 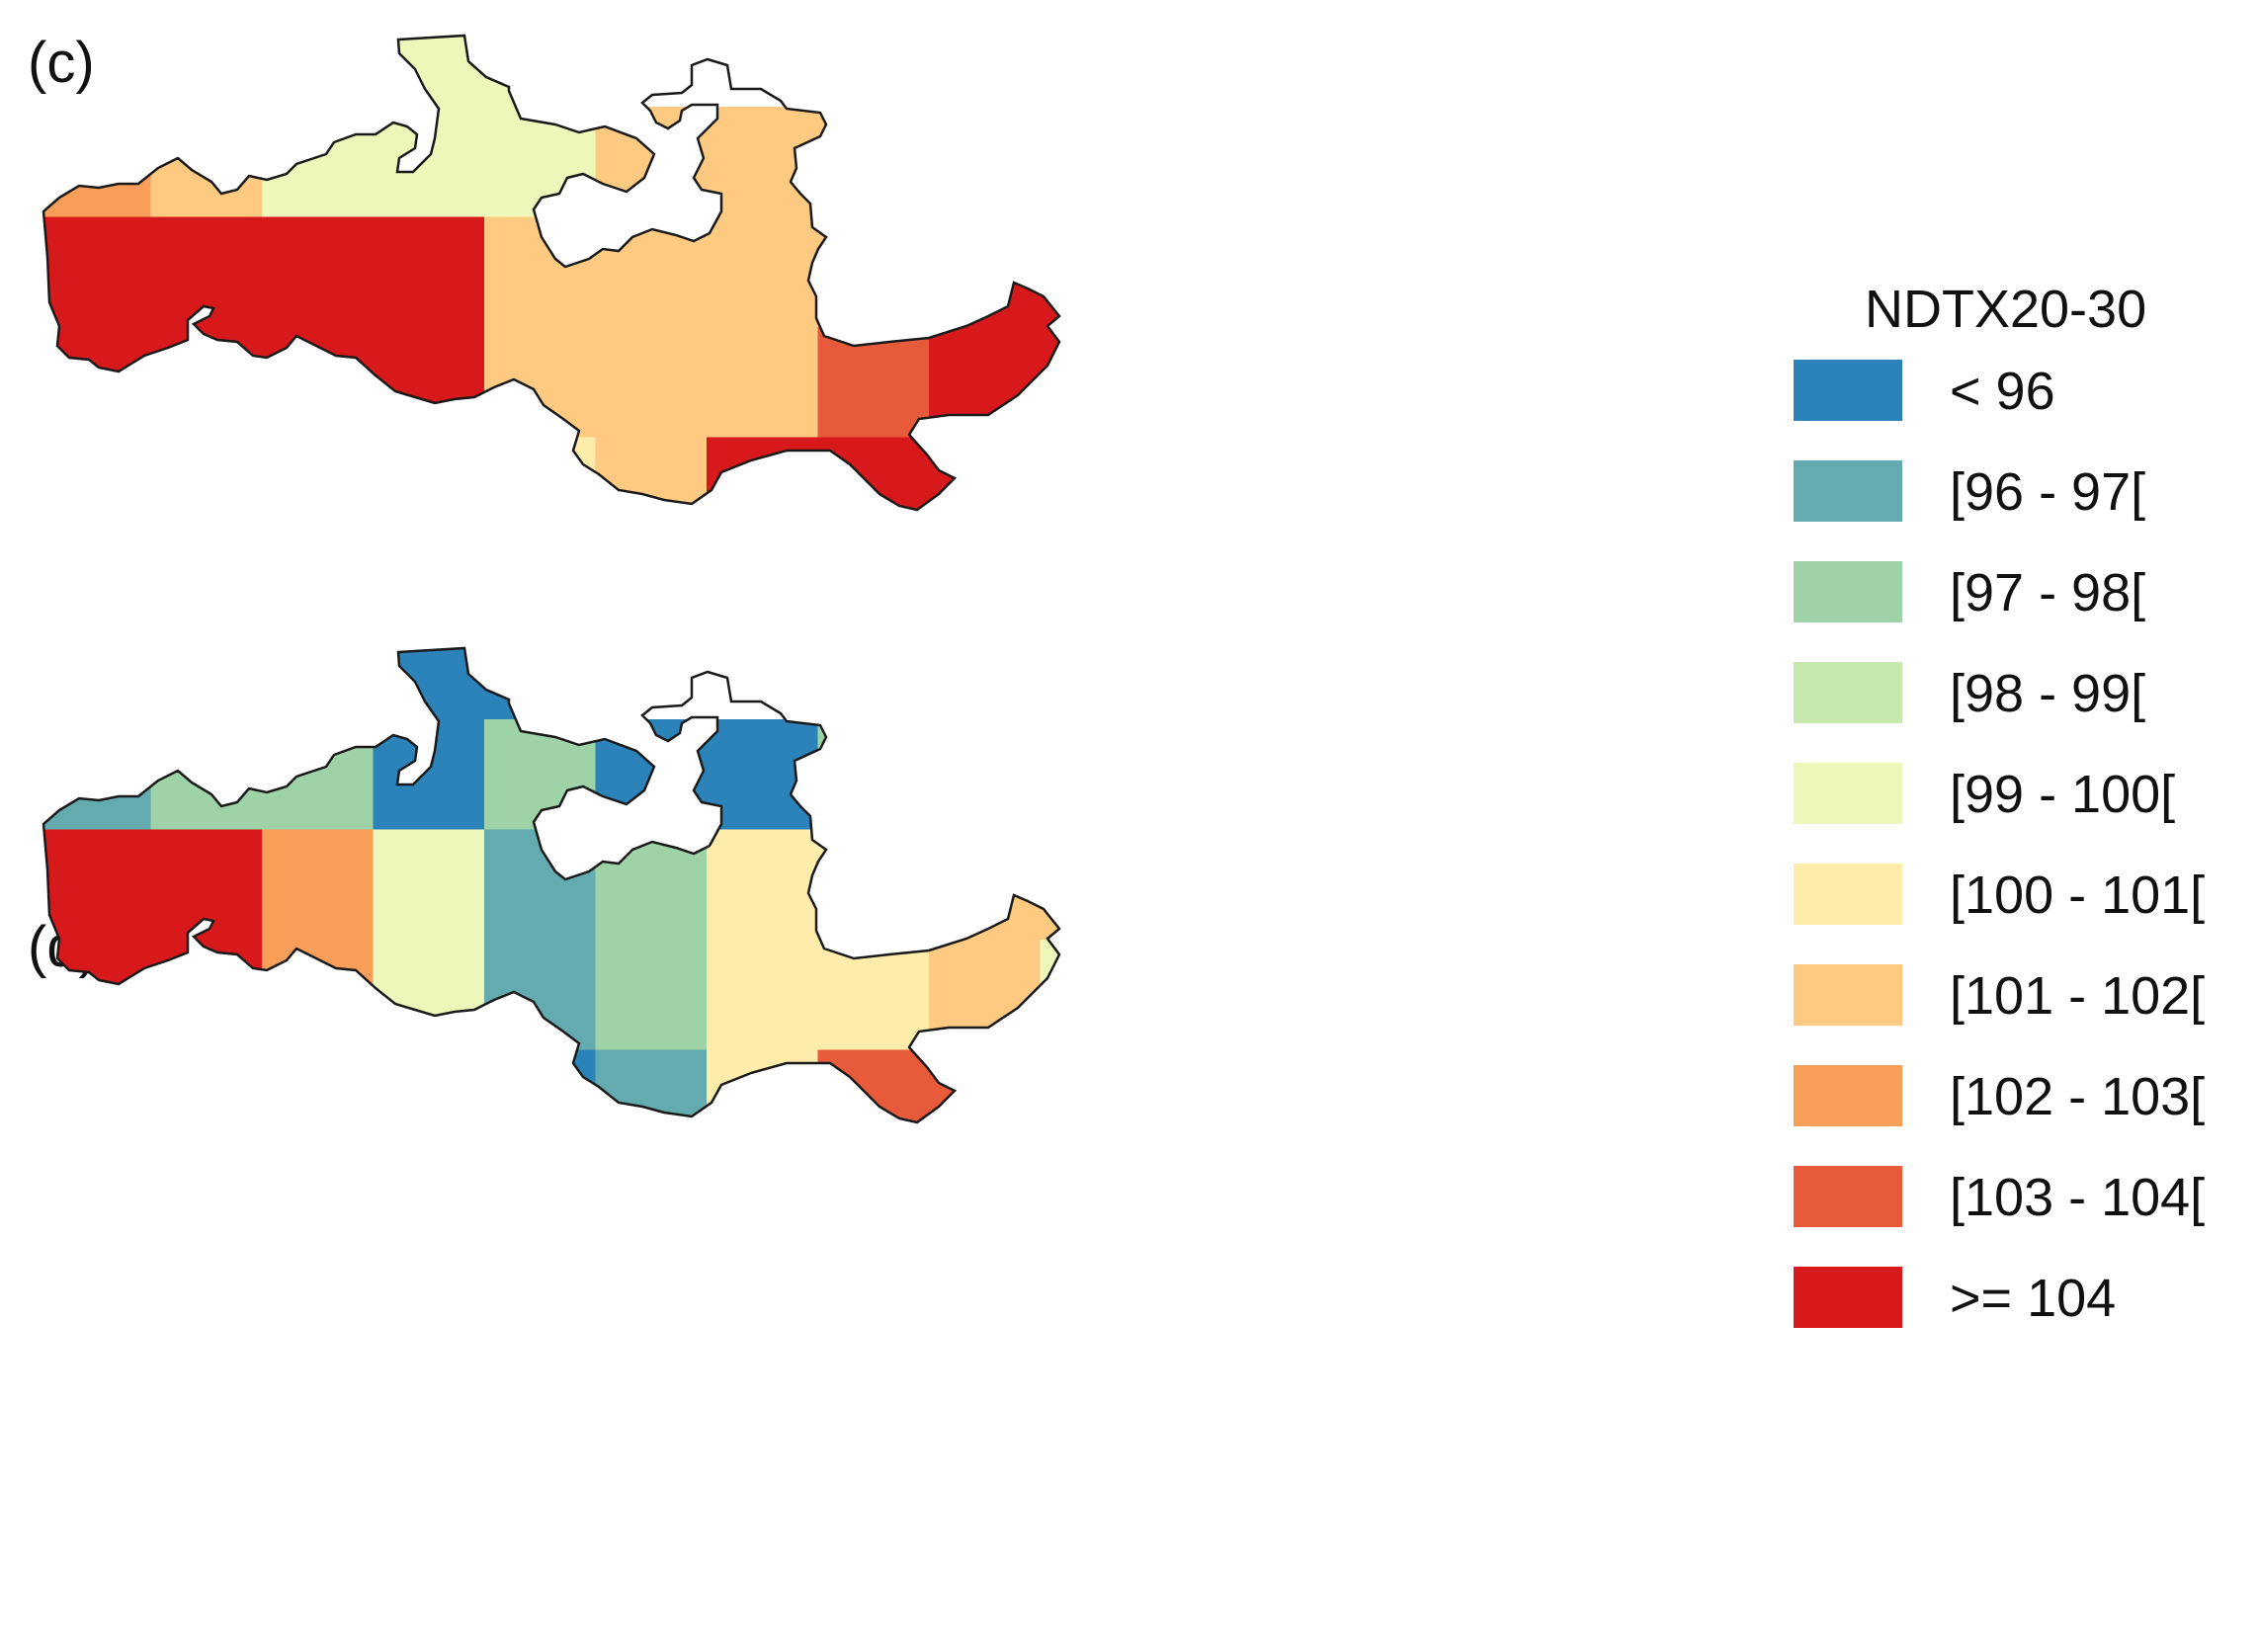 I want to click on panel-label-c: (c), so click(x=61, y=63).